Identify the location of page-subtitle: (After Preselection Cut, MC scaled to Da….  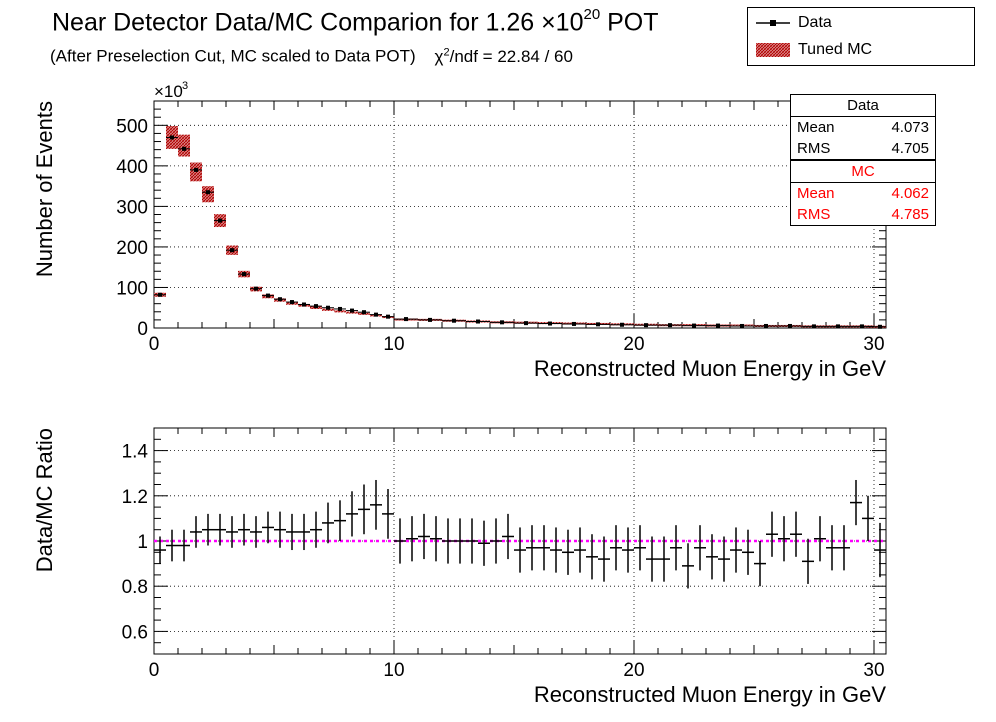
(311, 56).